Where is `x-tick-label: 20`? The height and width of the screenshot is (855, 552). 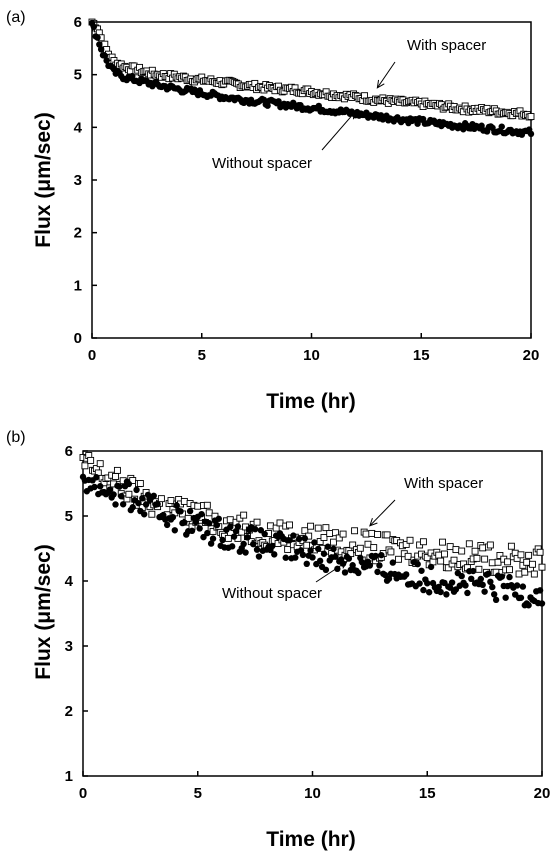 x-tick-label: 20 is located at coordinates (542, 793).